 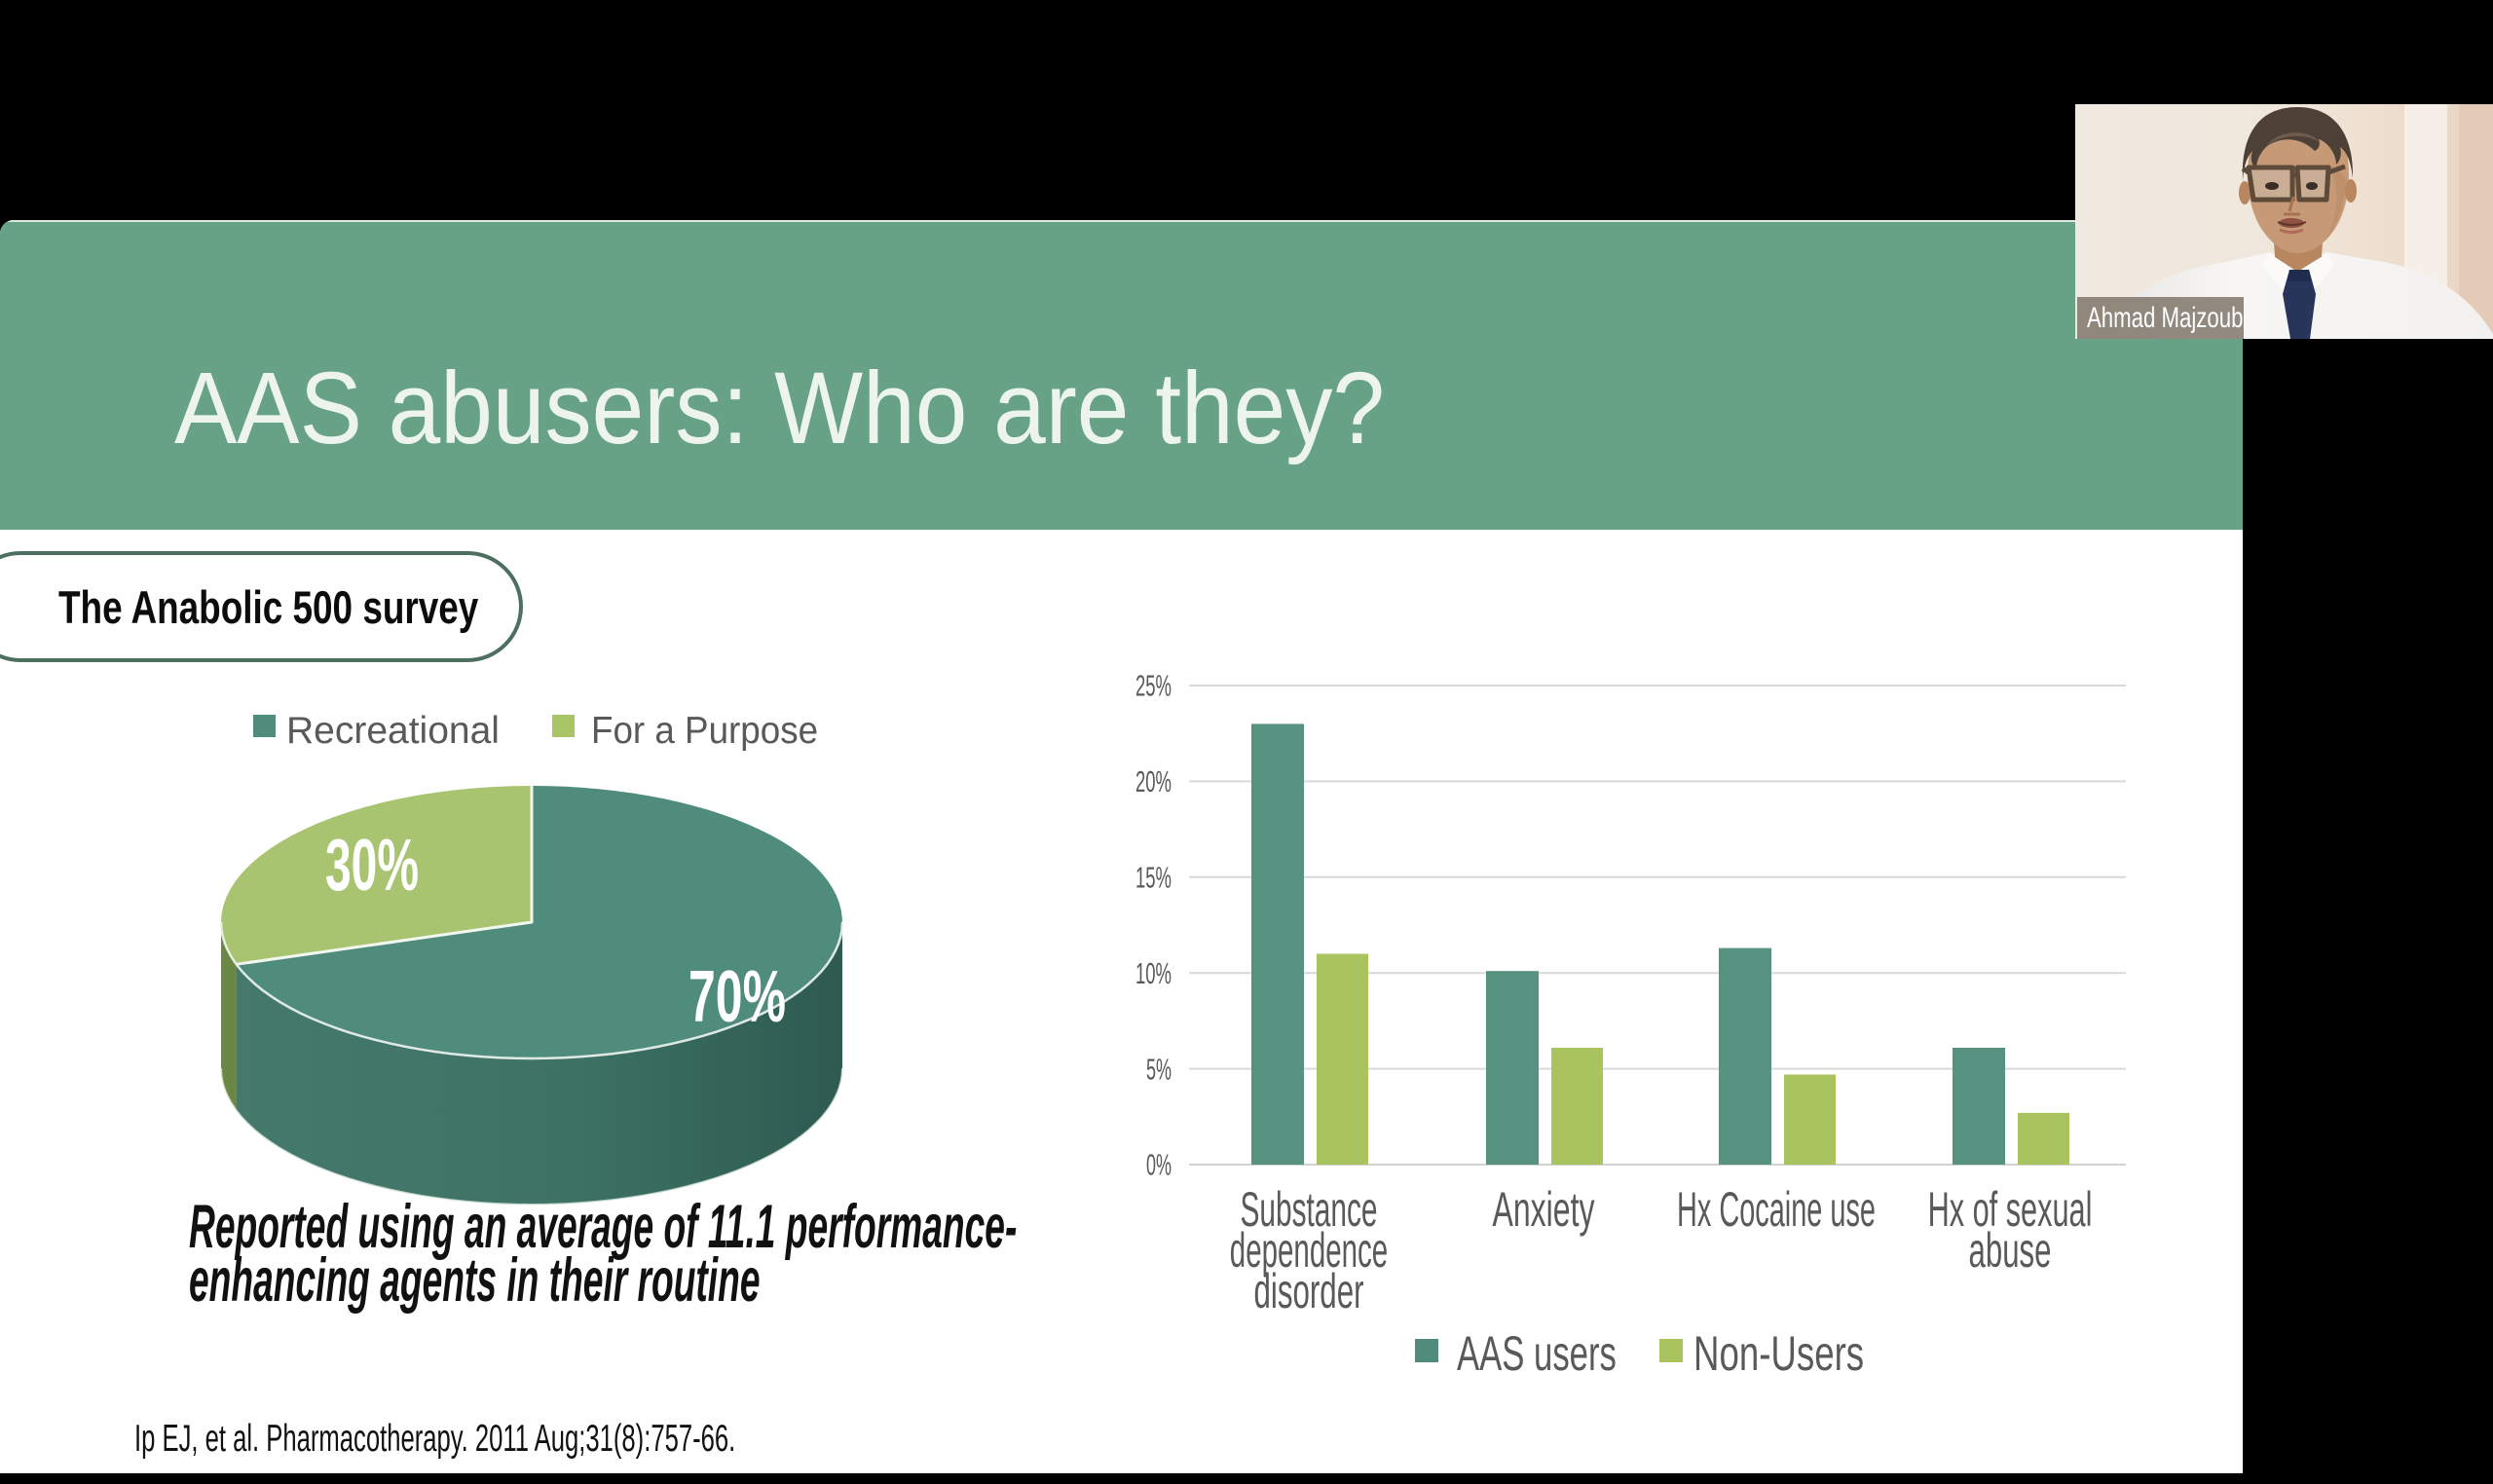 I want to click on svg-text: 20%, so click(x=1154, y=781).